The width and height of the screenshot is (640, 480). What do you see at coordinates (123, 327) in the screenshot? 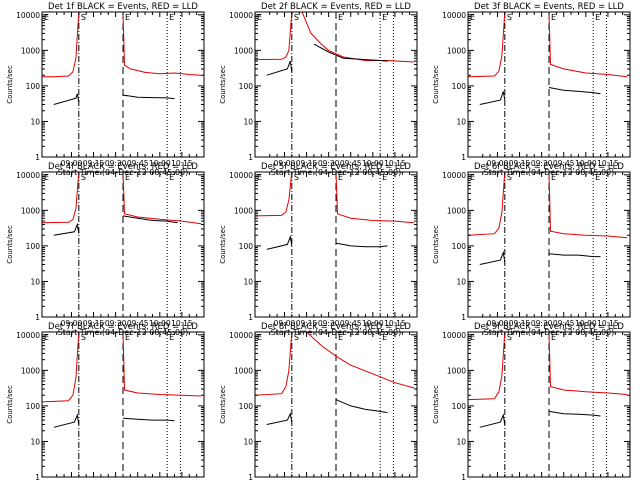
I see `plot-title: Det 7f BLACK = Events, RED = LLD` at bounding box center [123, 327].